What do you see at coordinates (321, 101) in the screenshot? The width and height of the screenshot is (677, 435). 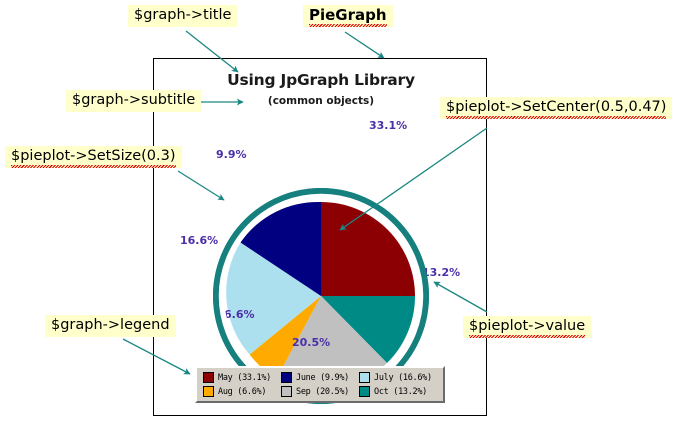 I see `graph-subtitle: (common objects)` at bounding box center [321, 101].